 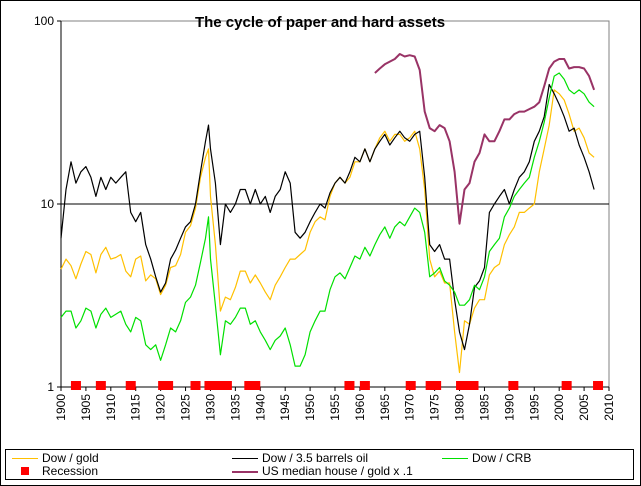 I want to click on x-tick-label: 1920, so click(x=161, y=407).